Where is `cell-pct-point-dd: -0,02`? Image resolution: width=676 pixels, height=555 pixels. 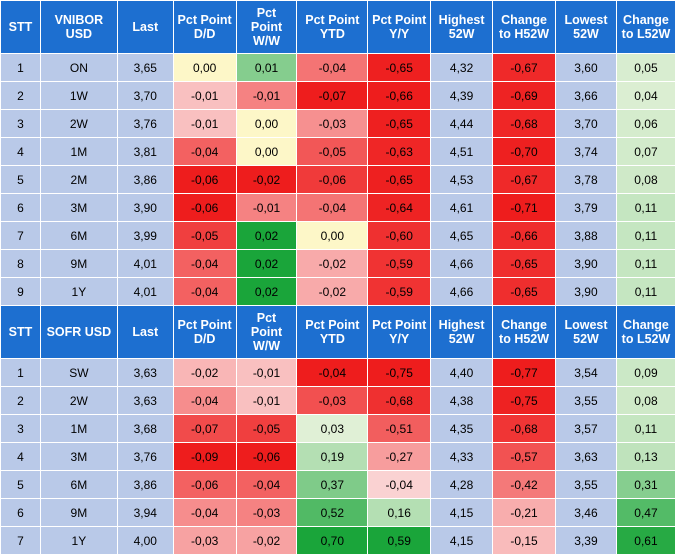
cell-pct-point-dd: -0,02 is located at coordinates (204, 372).